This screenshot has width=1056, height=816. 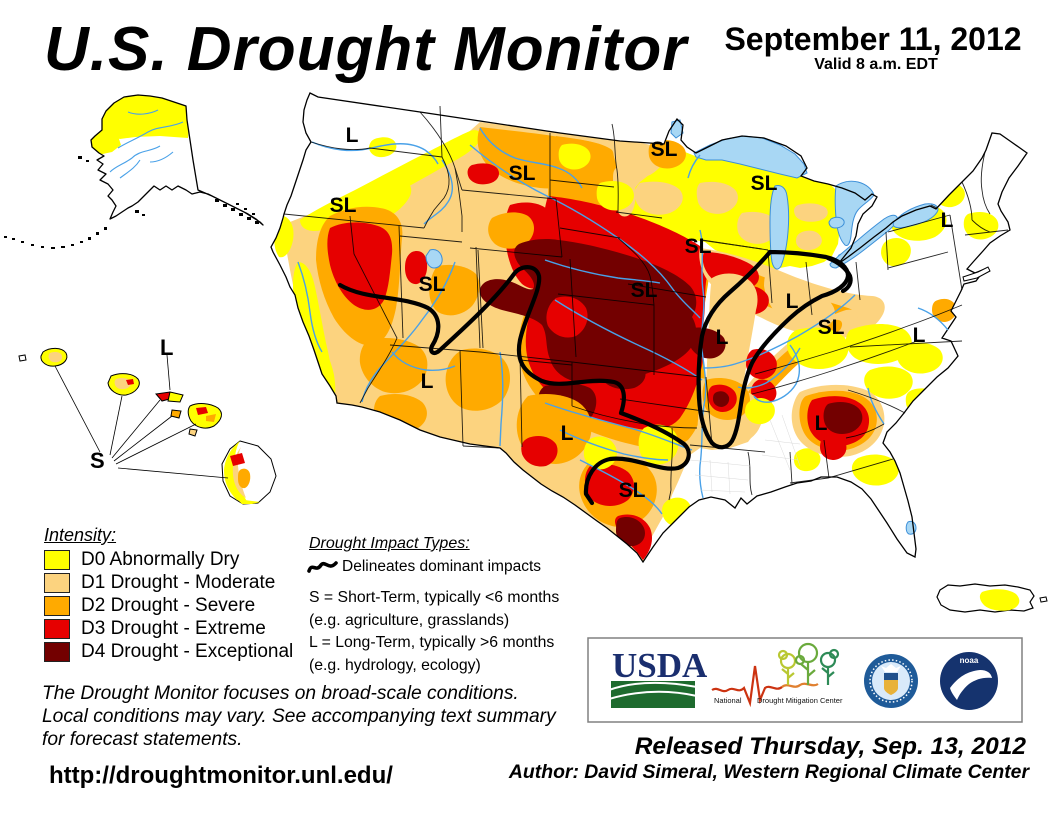 I want to click on svg-text: USDA, so click(x=660, y=665).